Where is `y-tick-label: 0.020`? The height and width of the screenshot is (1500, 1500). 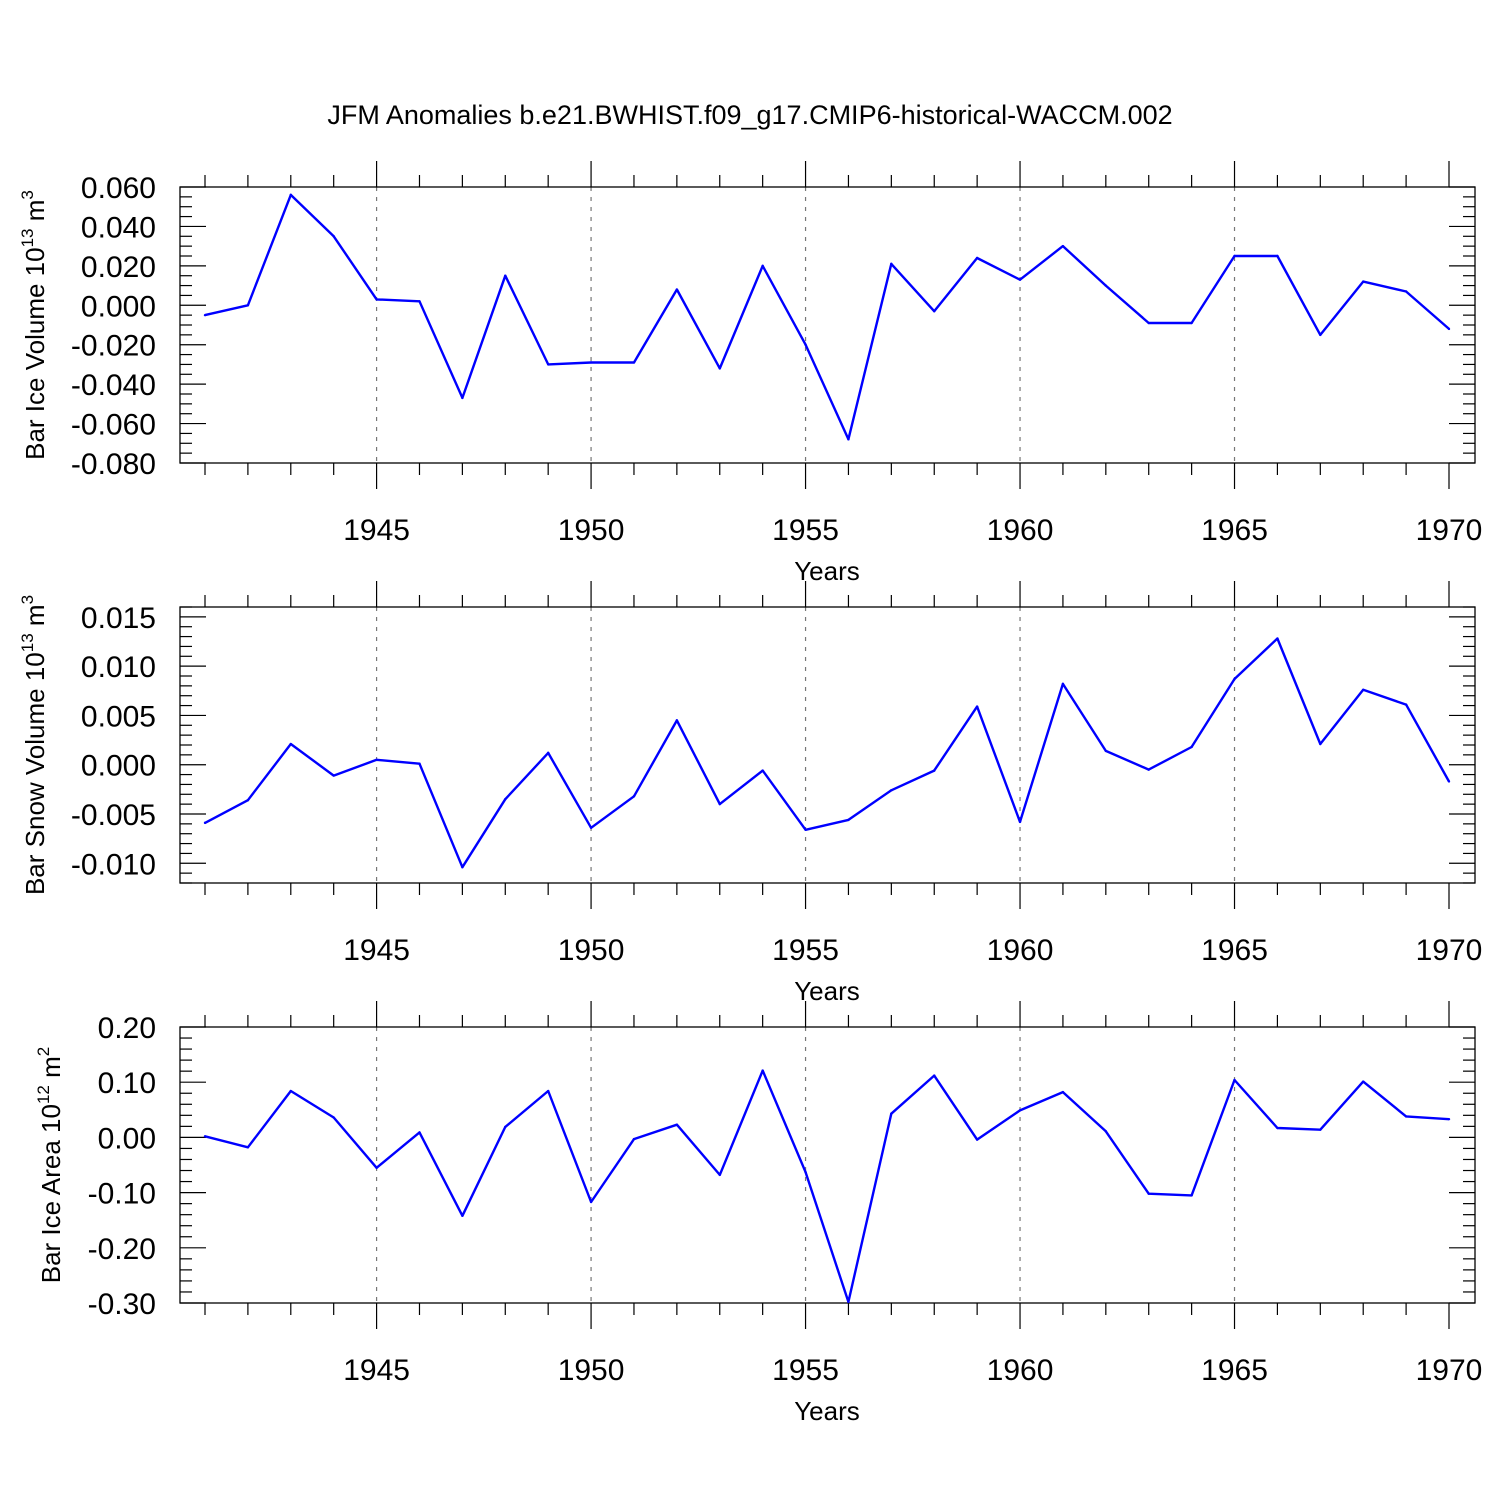
y-tick-label: 0.020 is located at coordinates (118, 267).